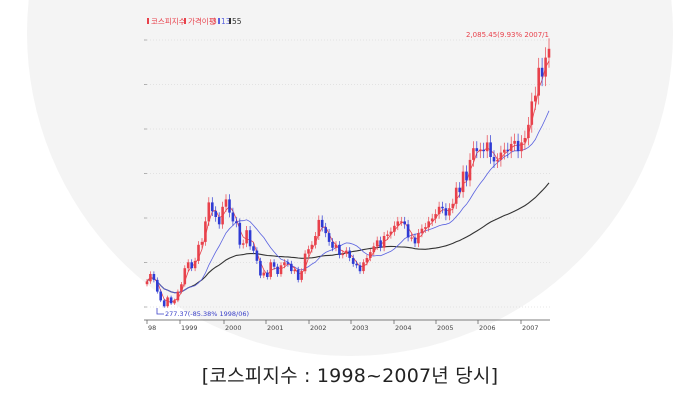 This screenshot has height=410, width=700. I want to click on low-marker-arrow, so click(160, 311).